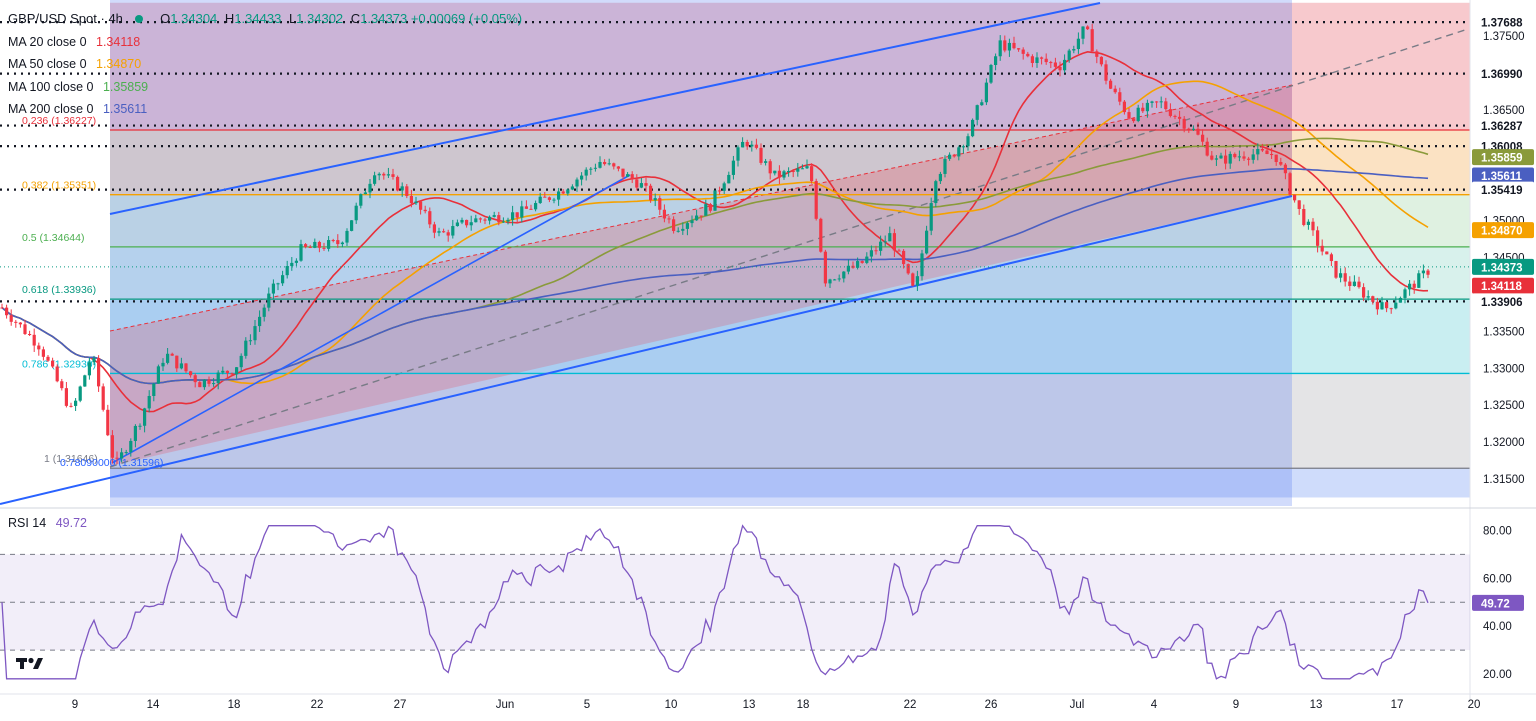  What do you see at coordinates (115, 18) in the screenshot?
I see `timeframe-label: 4h` at bounding box center [115, 18].